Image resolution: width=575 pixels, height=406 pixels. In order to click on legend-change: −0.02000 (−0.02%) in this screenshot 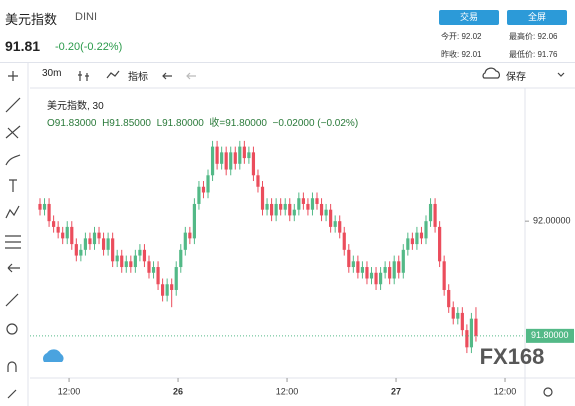, I will do `click(315, 123)`.